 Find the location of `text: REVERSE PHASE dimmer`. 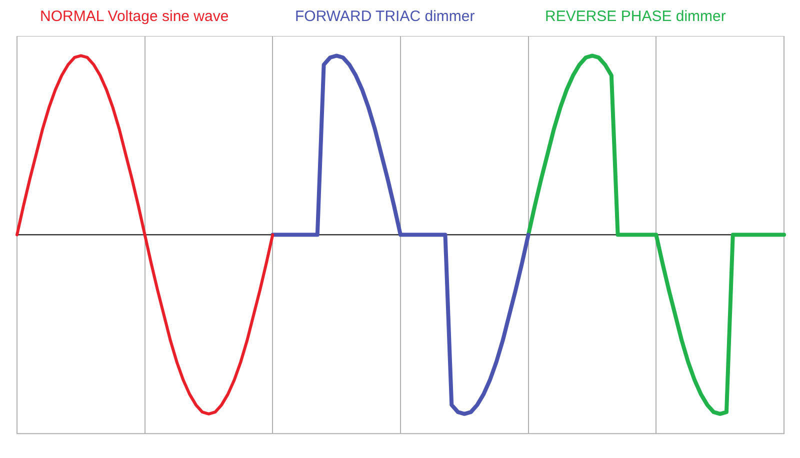

text: REVERSE PHASE dimmer is located at coordinates (635, 16).